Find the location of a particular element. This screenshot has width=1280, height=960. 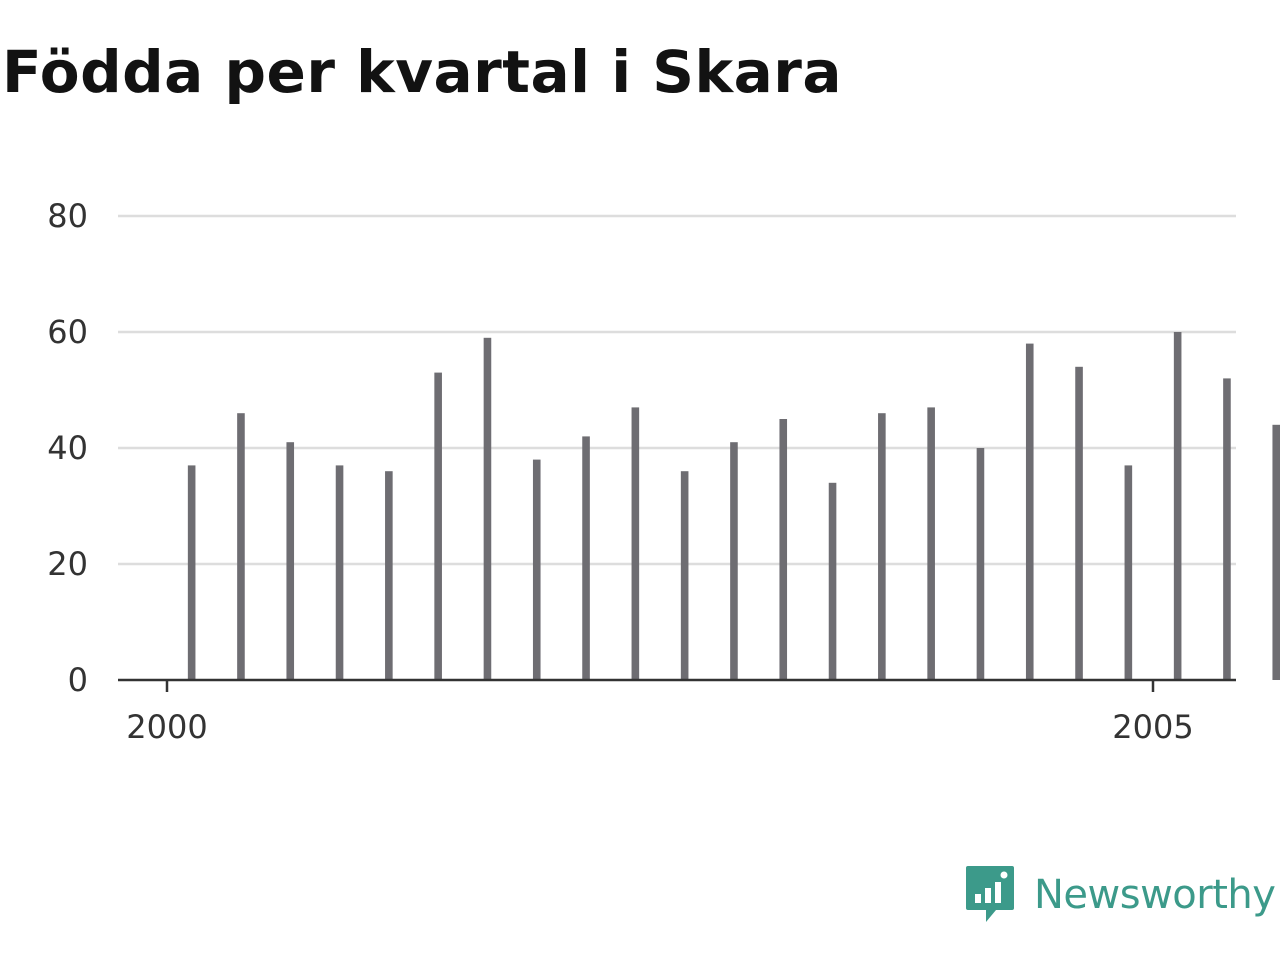

newsworthy-logo-icon is located at coordinates (990, 894).